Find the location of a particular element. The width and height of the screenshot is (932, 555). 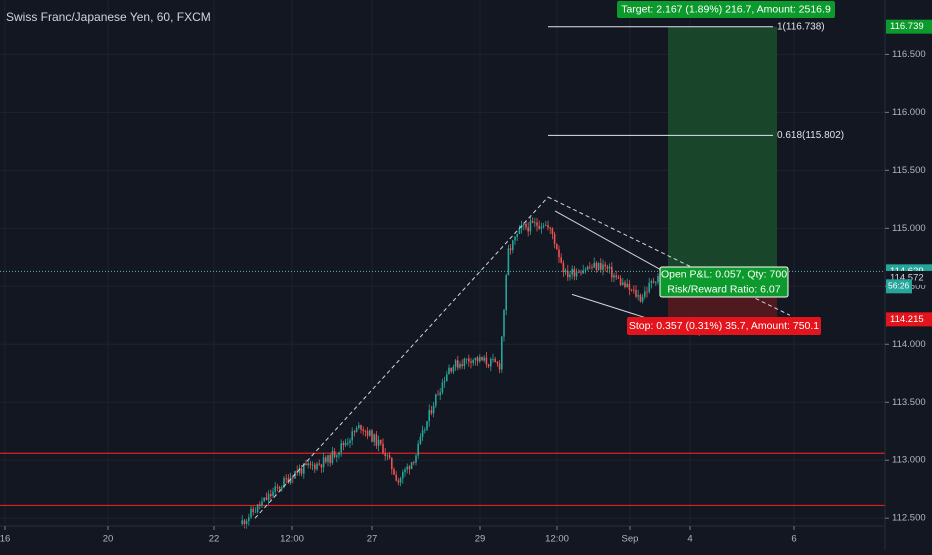

stop-tag: Stop: 0.357 (0.31%) 35.7, Amount: 750.1 is located at coordinates (724, 326).